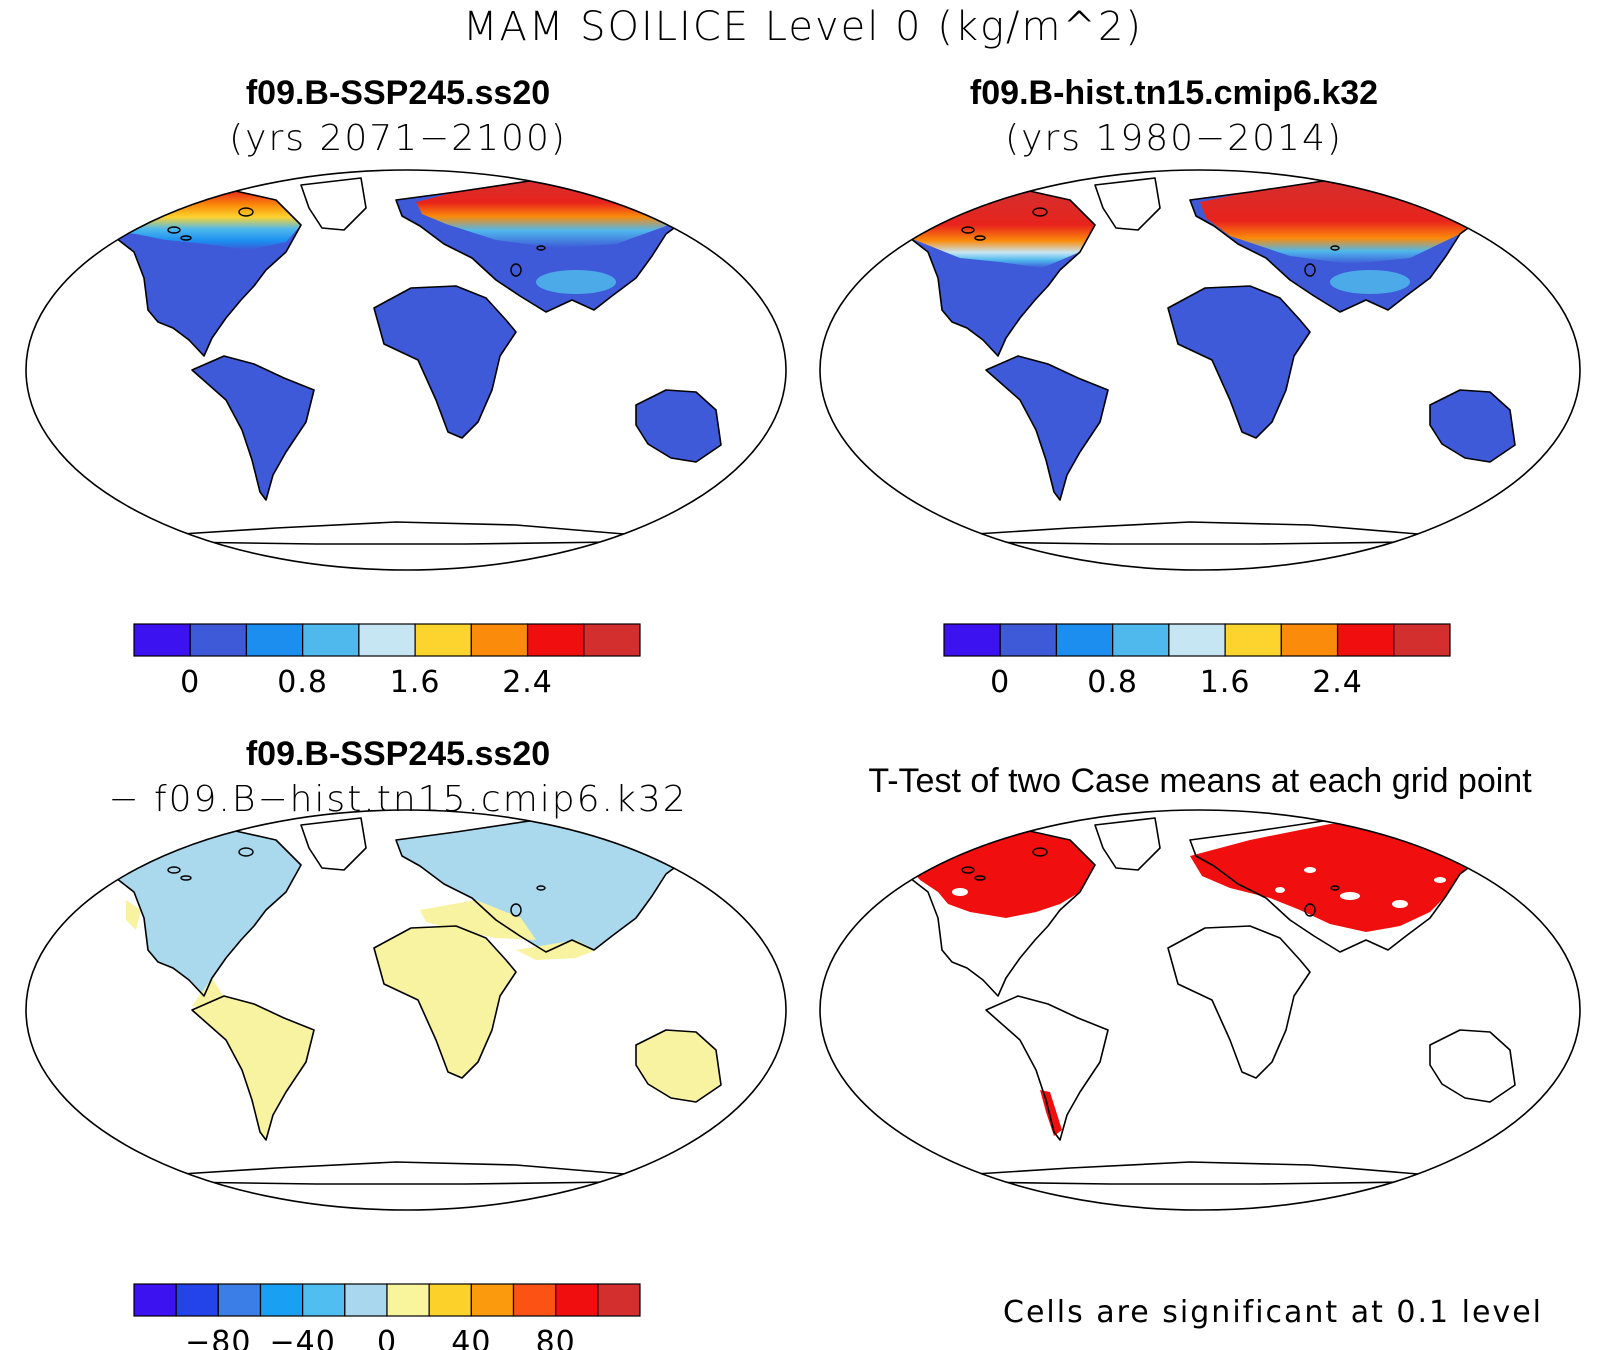 The width and height of the screenshot is (1606, 1350). Describe the element at coordinates (1197, 661) in the screenshot. I see `colorbar-top-right: 0 0.8 1.6 2.4` at that location.